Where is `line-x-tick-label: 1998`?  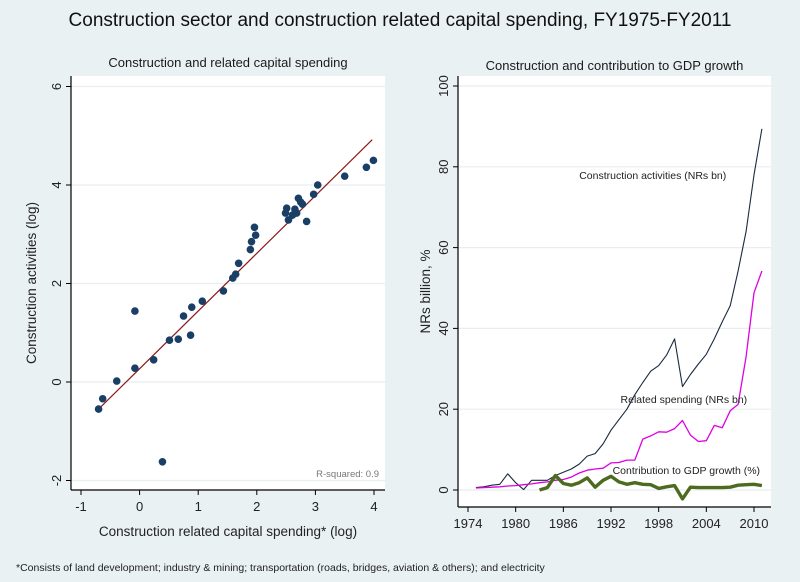
line-x-tick-label: 1998 is located at coordinates (658, 523).